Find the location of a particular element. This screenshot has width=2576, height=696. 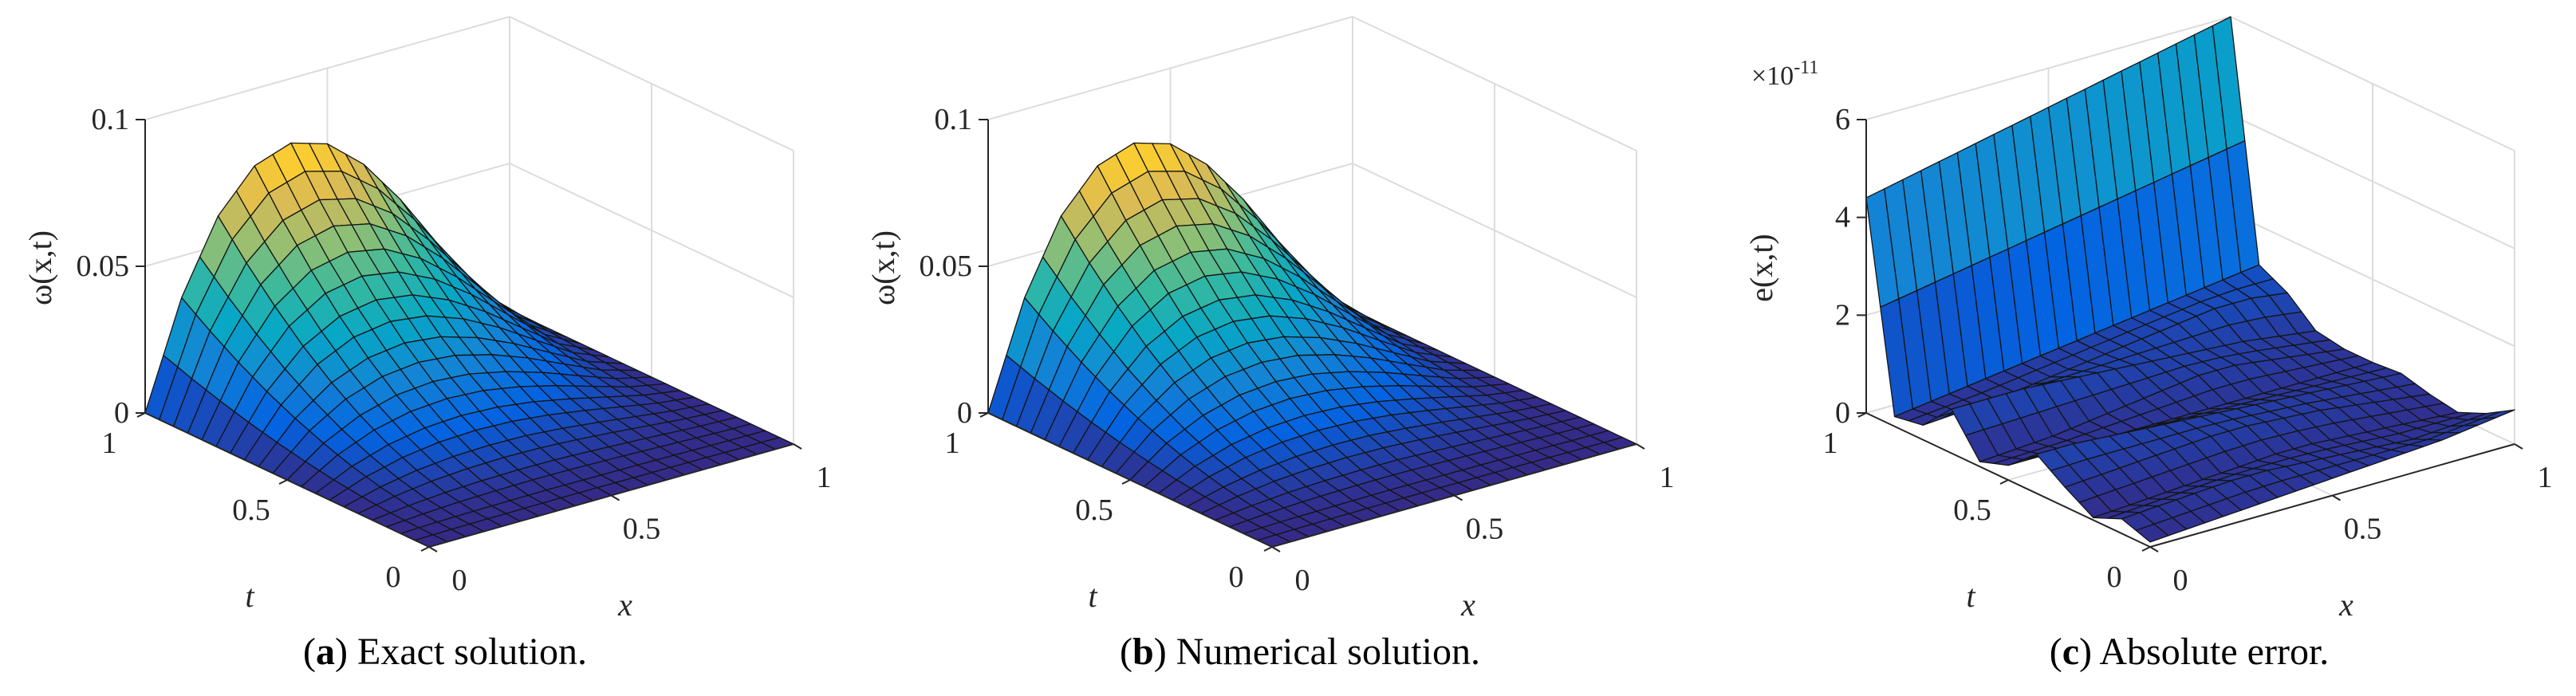

z-axis-label: e(x,t) is located at coordinates (1761, 268).